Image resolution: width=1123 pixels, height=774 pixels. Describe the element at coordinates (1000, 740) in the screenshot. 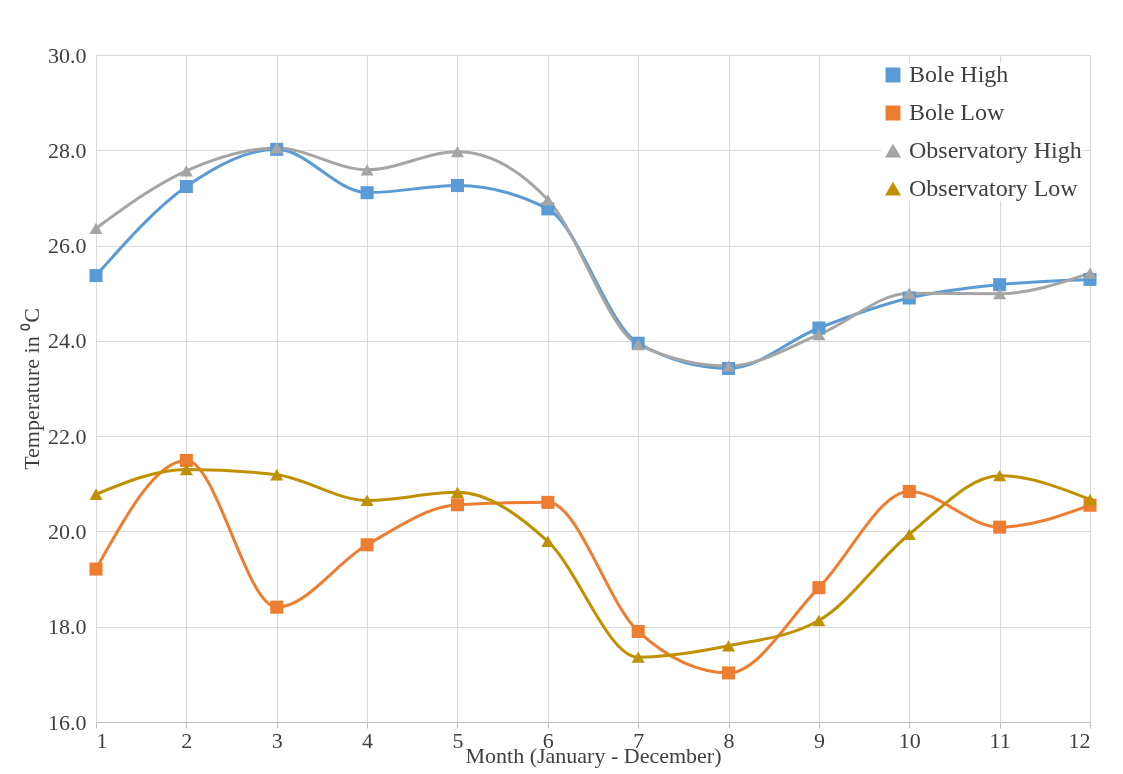

I see `x-tick-label: 11` at that location.